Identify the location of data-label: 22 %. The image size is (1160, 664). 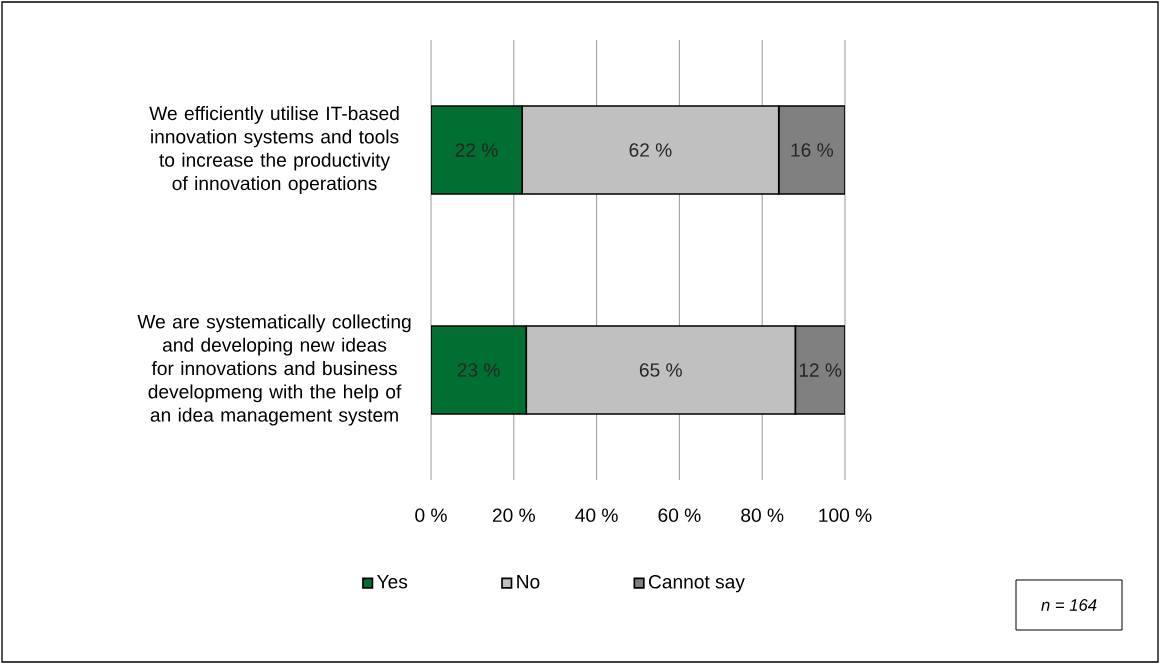
(476, 150).